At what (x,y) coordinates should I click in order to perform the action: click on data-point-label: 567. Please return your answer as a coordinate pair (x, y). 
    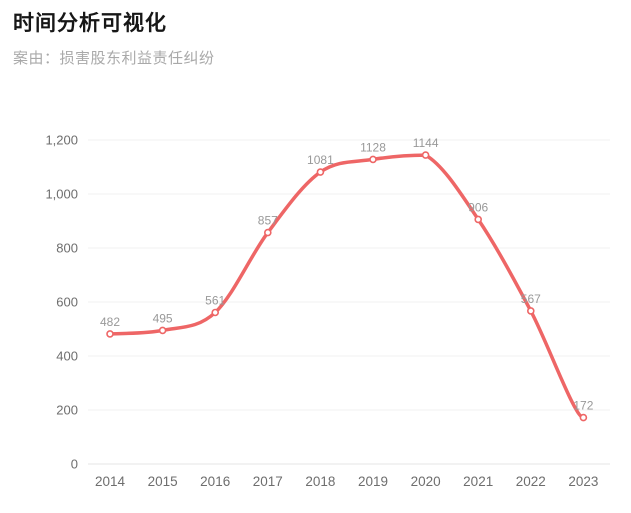
    Looking at the image, I should click on (531, 299).